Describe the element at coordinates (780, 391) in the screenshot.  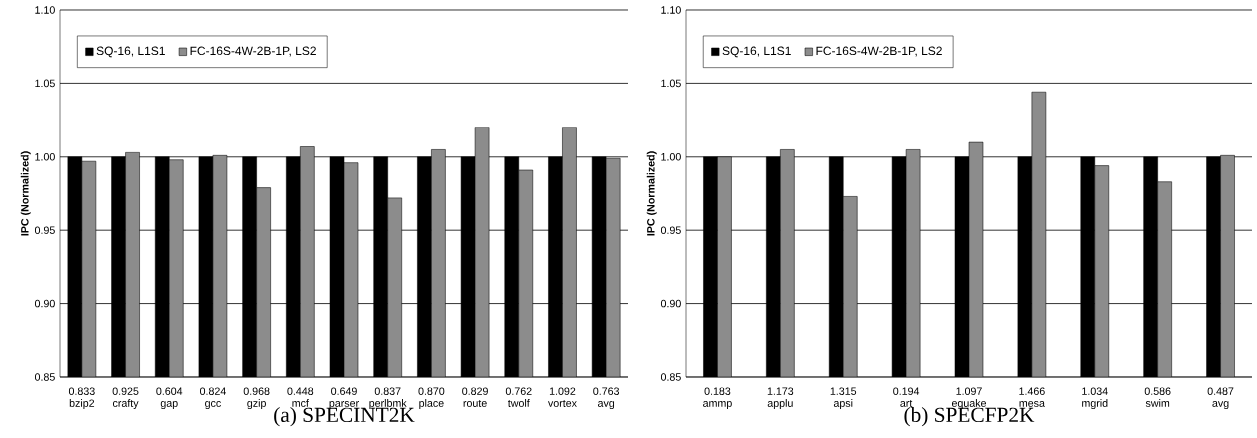
I see `text: 1.173` at that location.